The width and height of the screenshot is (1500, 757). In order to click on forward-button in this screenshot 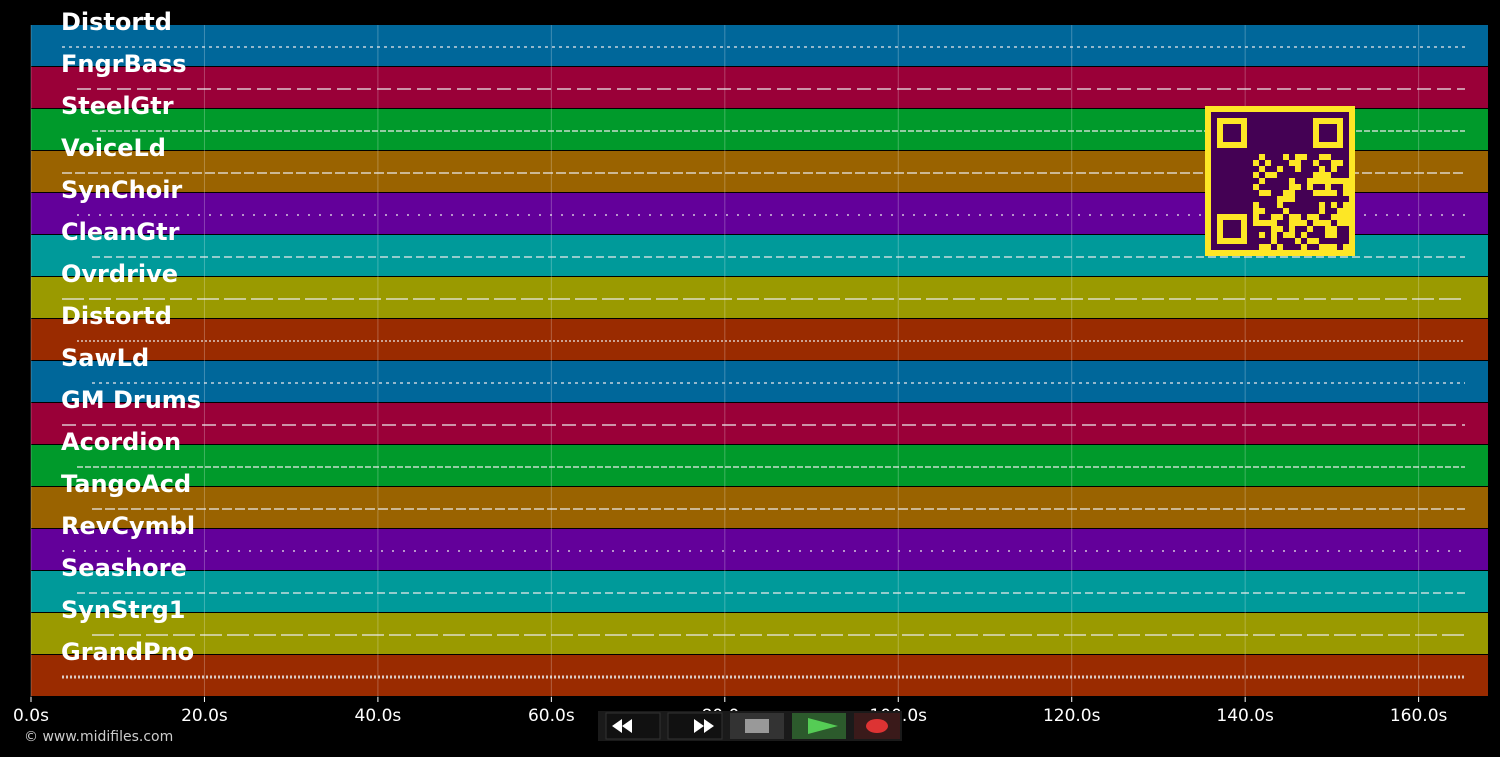, I will do `click(695, 726)`.